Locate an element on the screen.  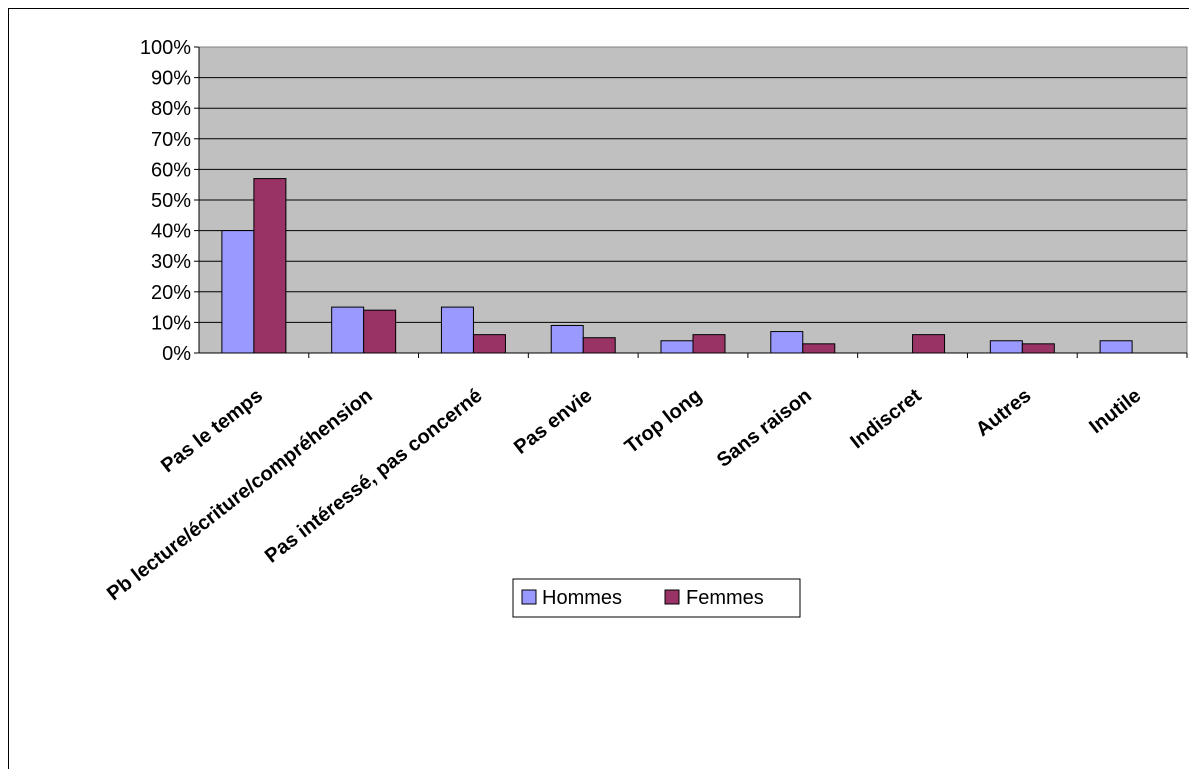
legend: Hommes Femmes is located at coordinates (656, 598).